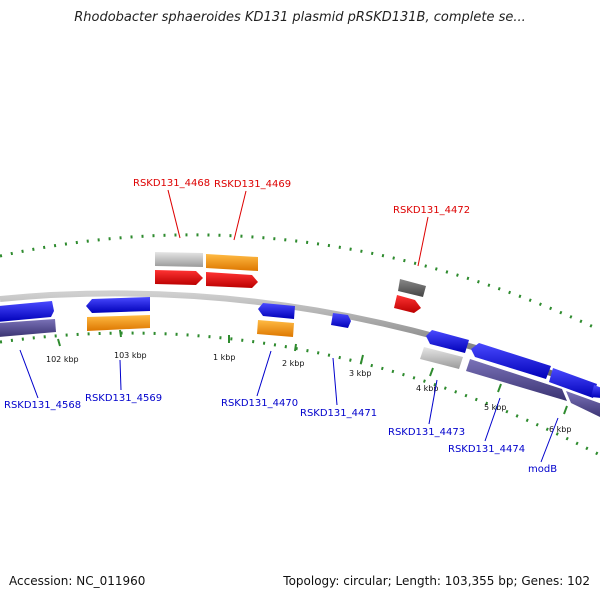 This screenshot has height=600, width=600. I want to click on gene-RSKD131_4472-red, so click(407, 304).